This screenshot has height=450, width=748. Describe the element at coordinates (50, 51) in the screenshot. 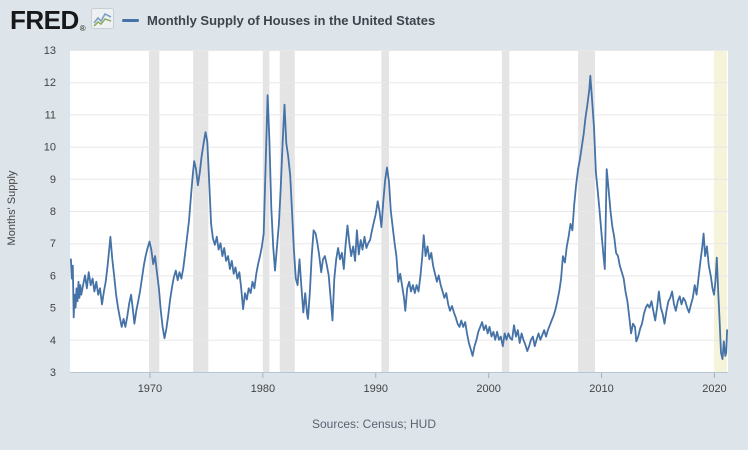

I see `y-tick-label: 13` at that location.